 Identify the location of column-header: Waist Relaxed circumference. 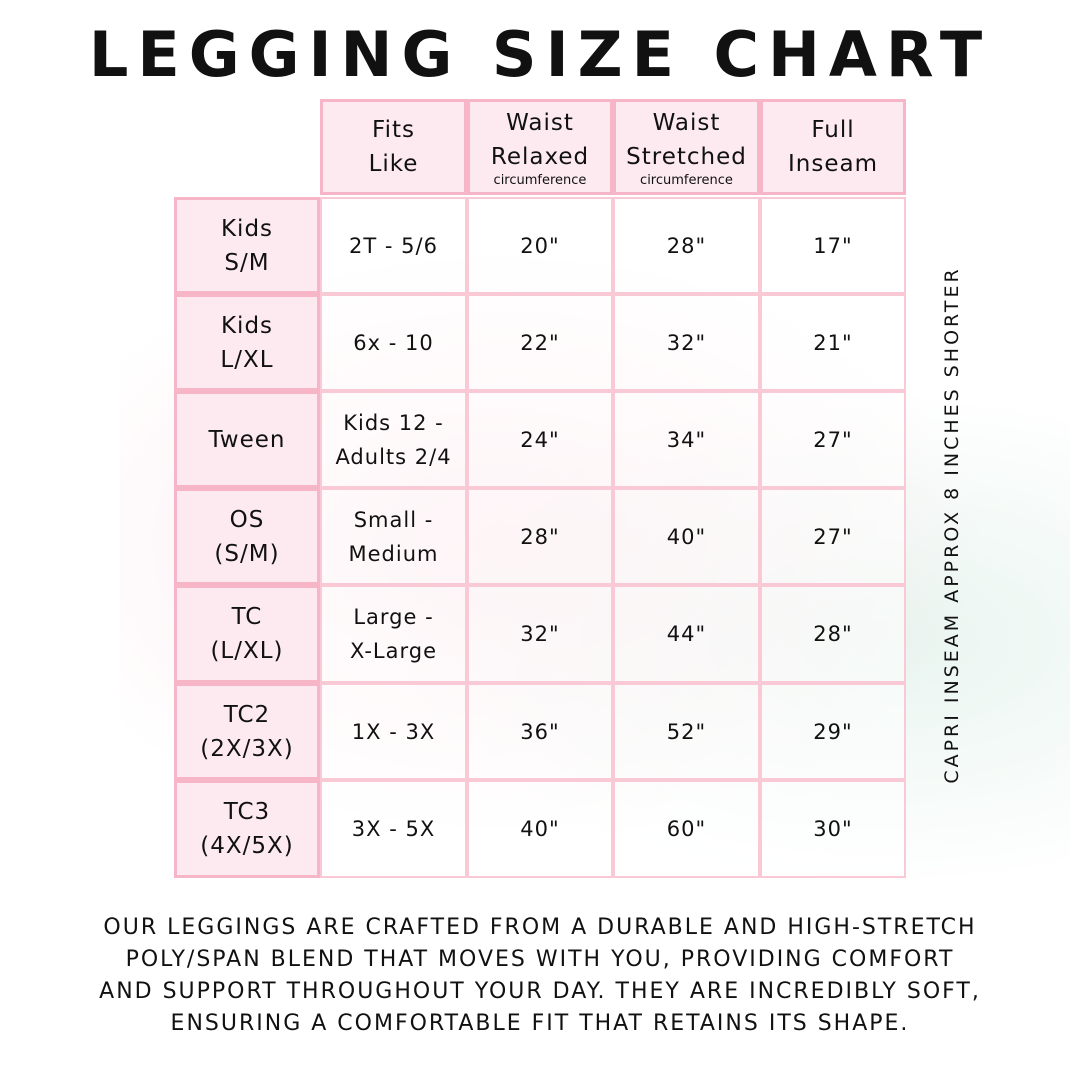
(540, 147).